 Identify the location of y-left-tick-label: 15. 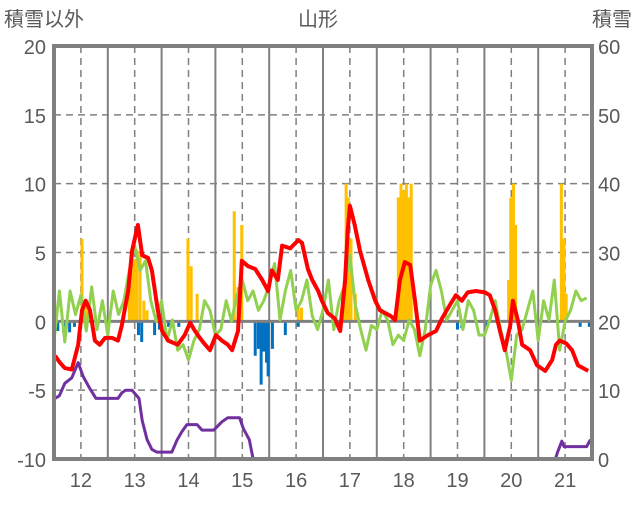
(35, 117).